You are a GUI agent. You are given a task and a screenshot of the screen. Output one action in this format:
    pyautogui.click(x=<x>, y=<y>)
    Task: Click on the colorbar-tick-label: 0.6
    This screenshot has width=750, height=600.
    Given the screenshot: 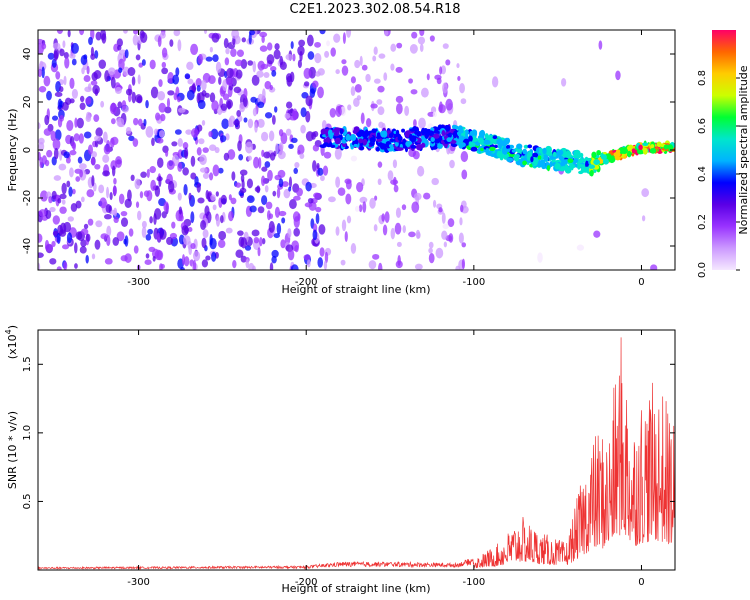 What is the action you would take?
    pyautogui.click(x=702, y=126)
    